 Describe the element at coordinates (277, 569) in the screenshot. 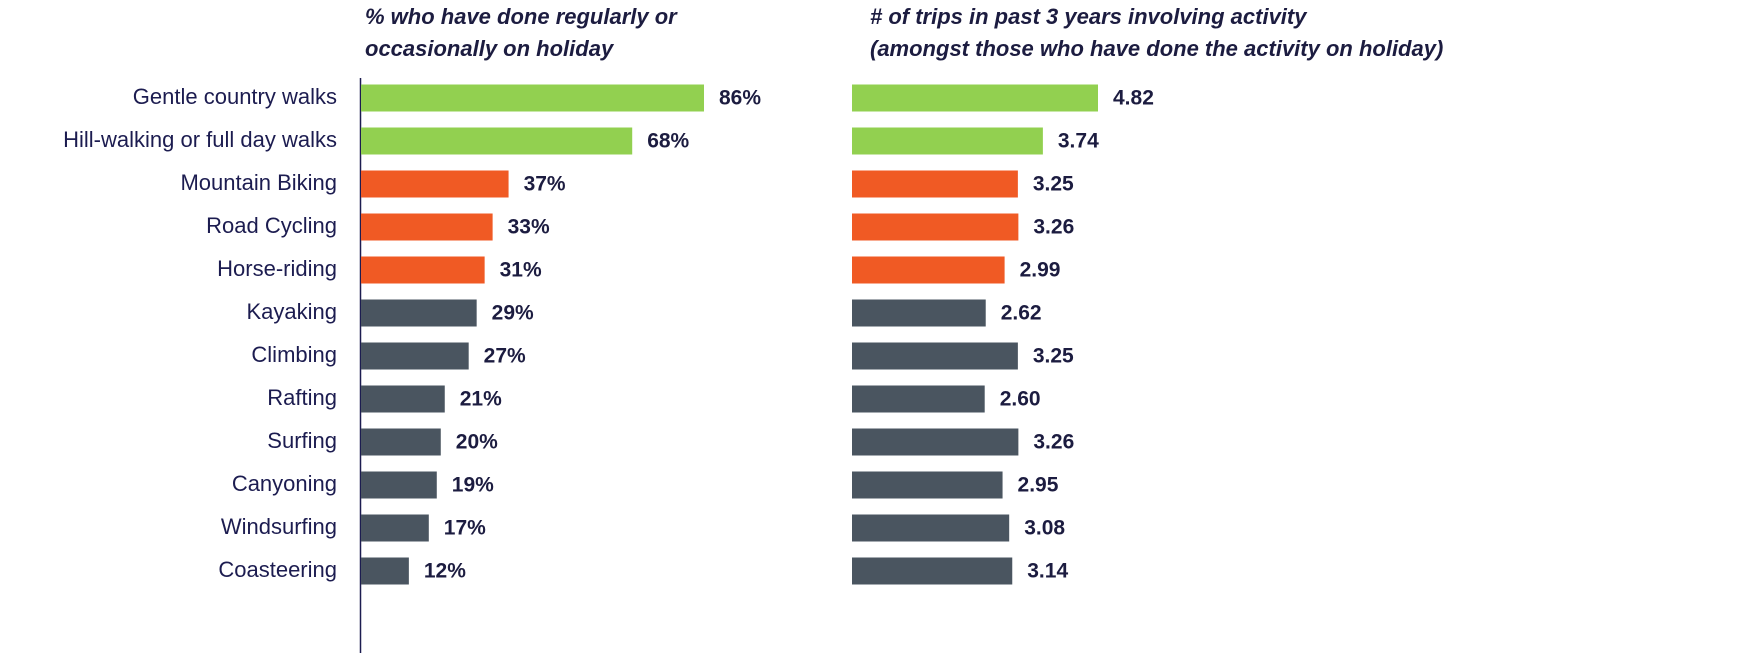

I see `category-label: Coasteering` at that location.